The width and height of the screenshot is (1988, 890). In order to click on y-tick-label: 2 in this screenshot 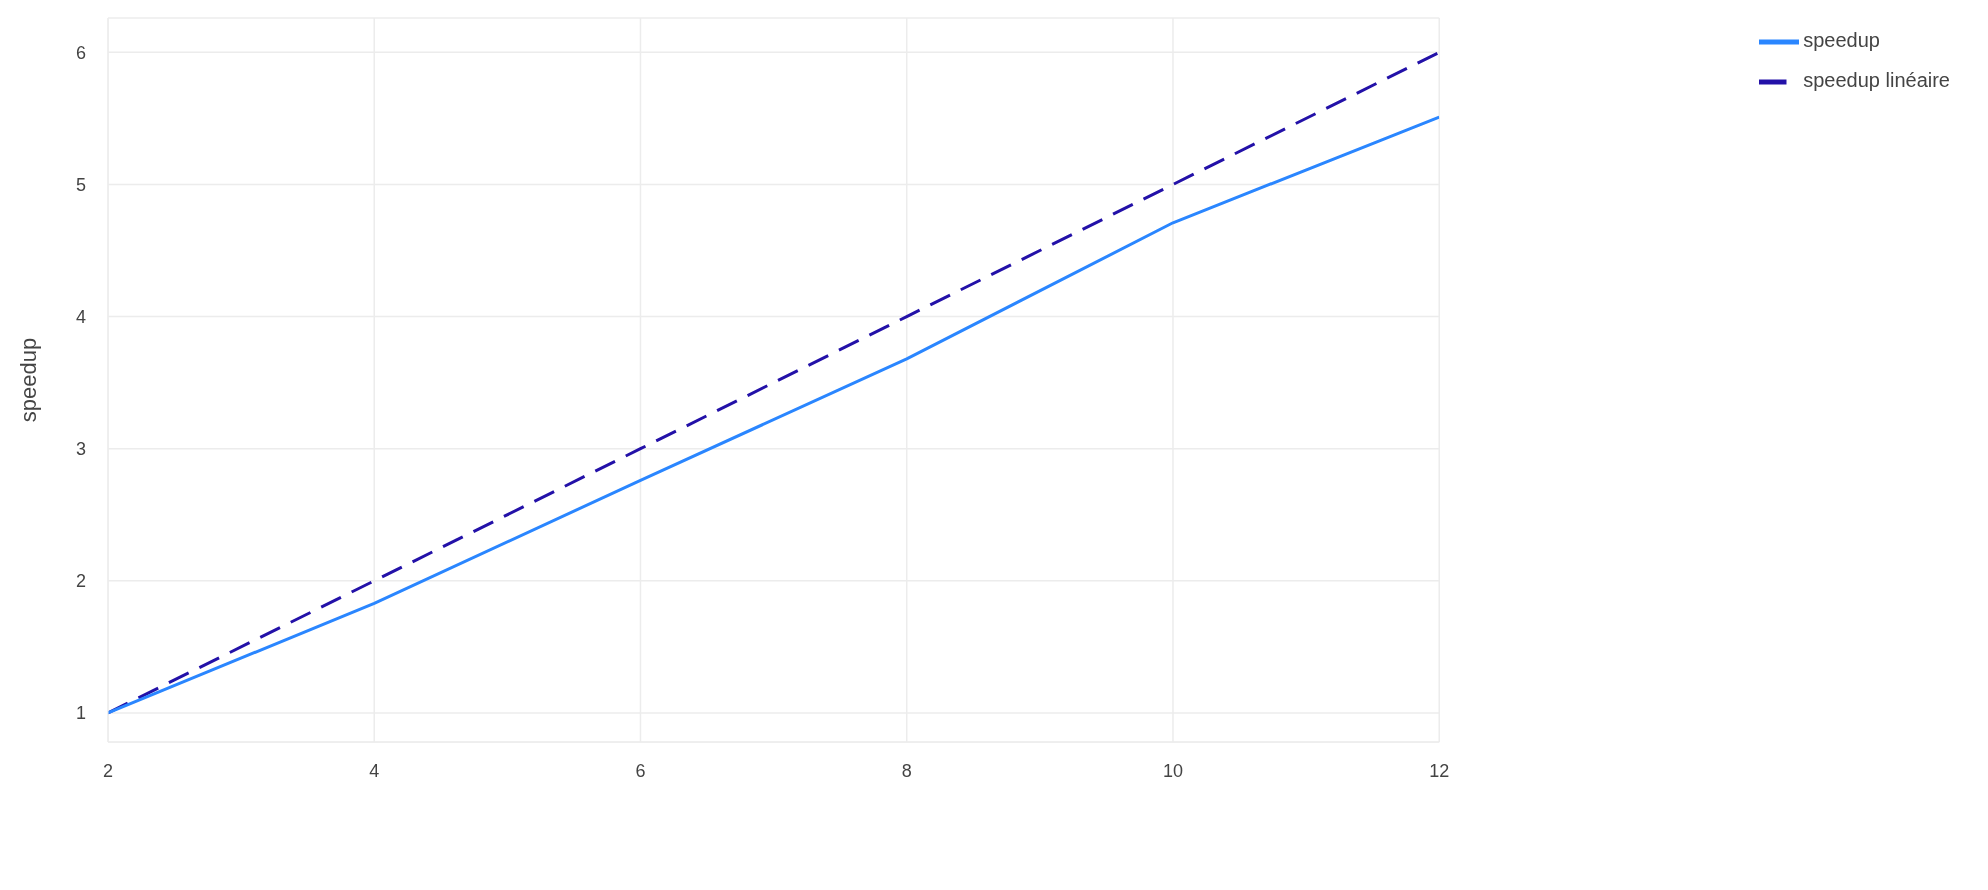, I will do `click(80, 581)`.